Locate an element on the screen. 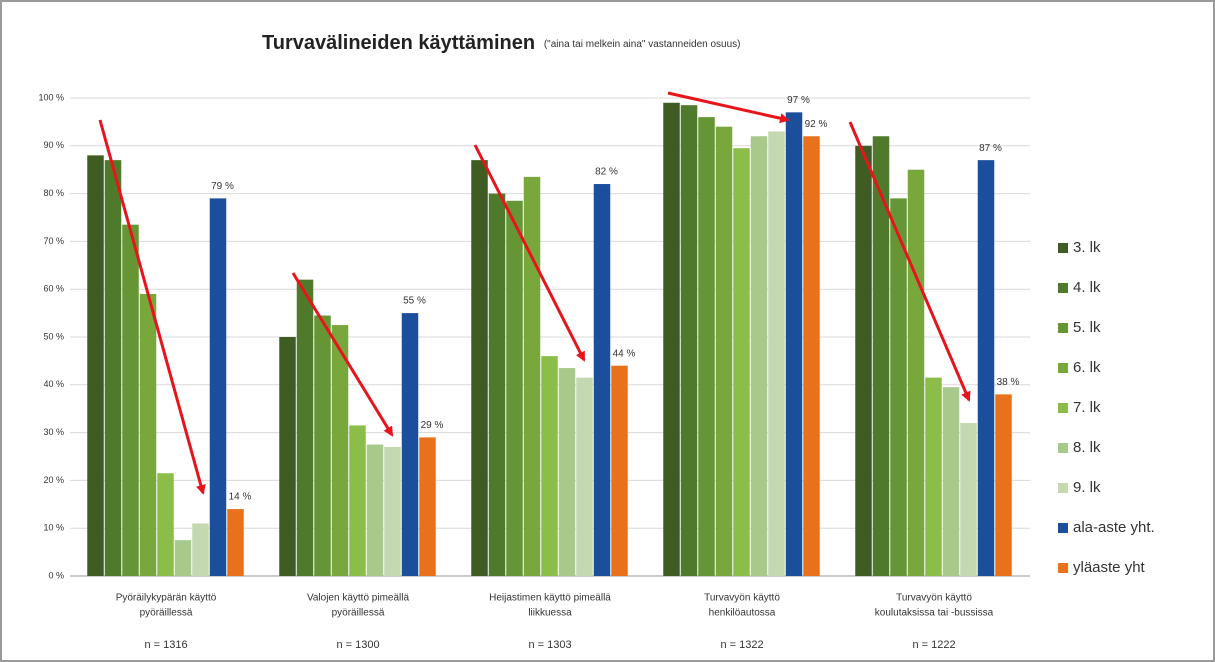 The height and width of the screenshot is (662, 1215). data-label: 44 % is located at coordinates (624, 353).